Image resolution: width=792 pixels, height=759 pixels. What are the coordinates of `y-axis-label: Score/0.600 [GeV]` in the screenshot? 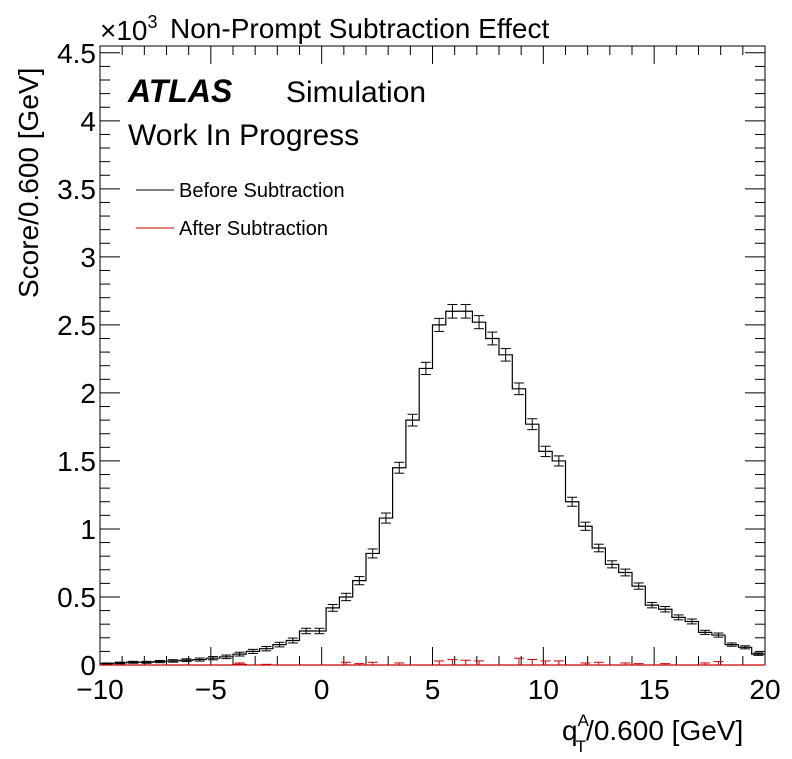 It's located at (28, 183).